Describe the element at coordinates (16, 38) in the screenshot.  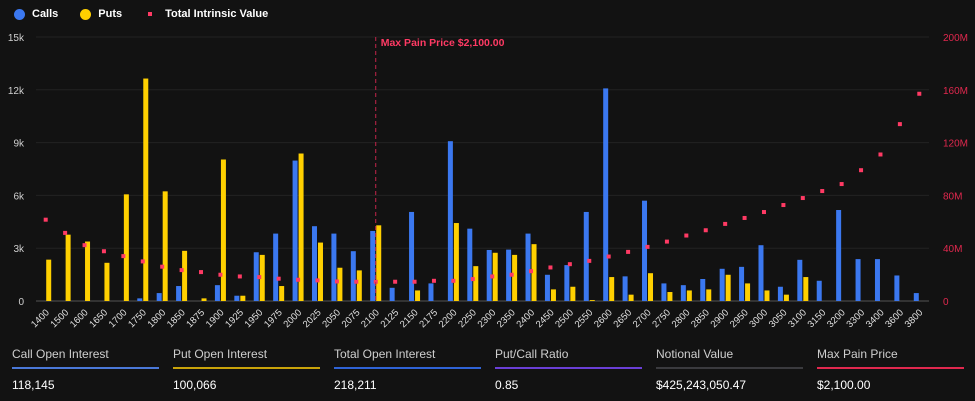
I see `left-axis-tick-label: 15k` at that location.